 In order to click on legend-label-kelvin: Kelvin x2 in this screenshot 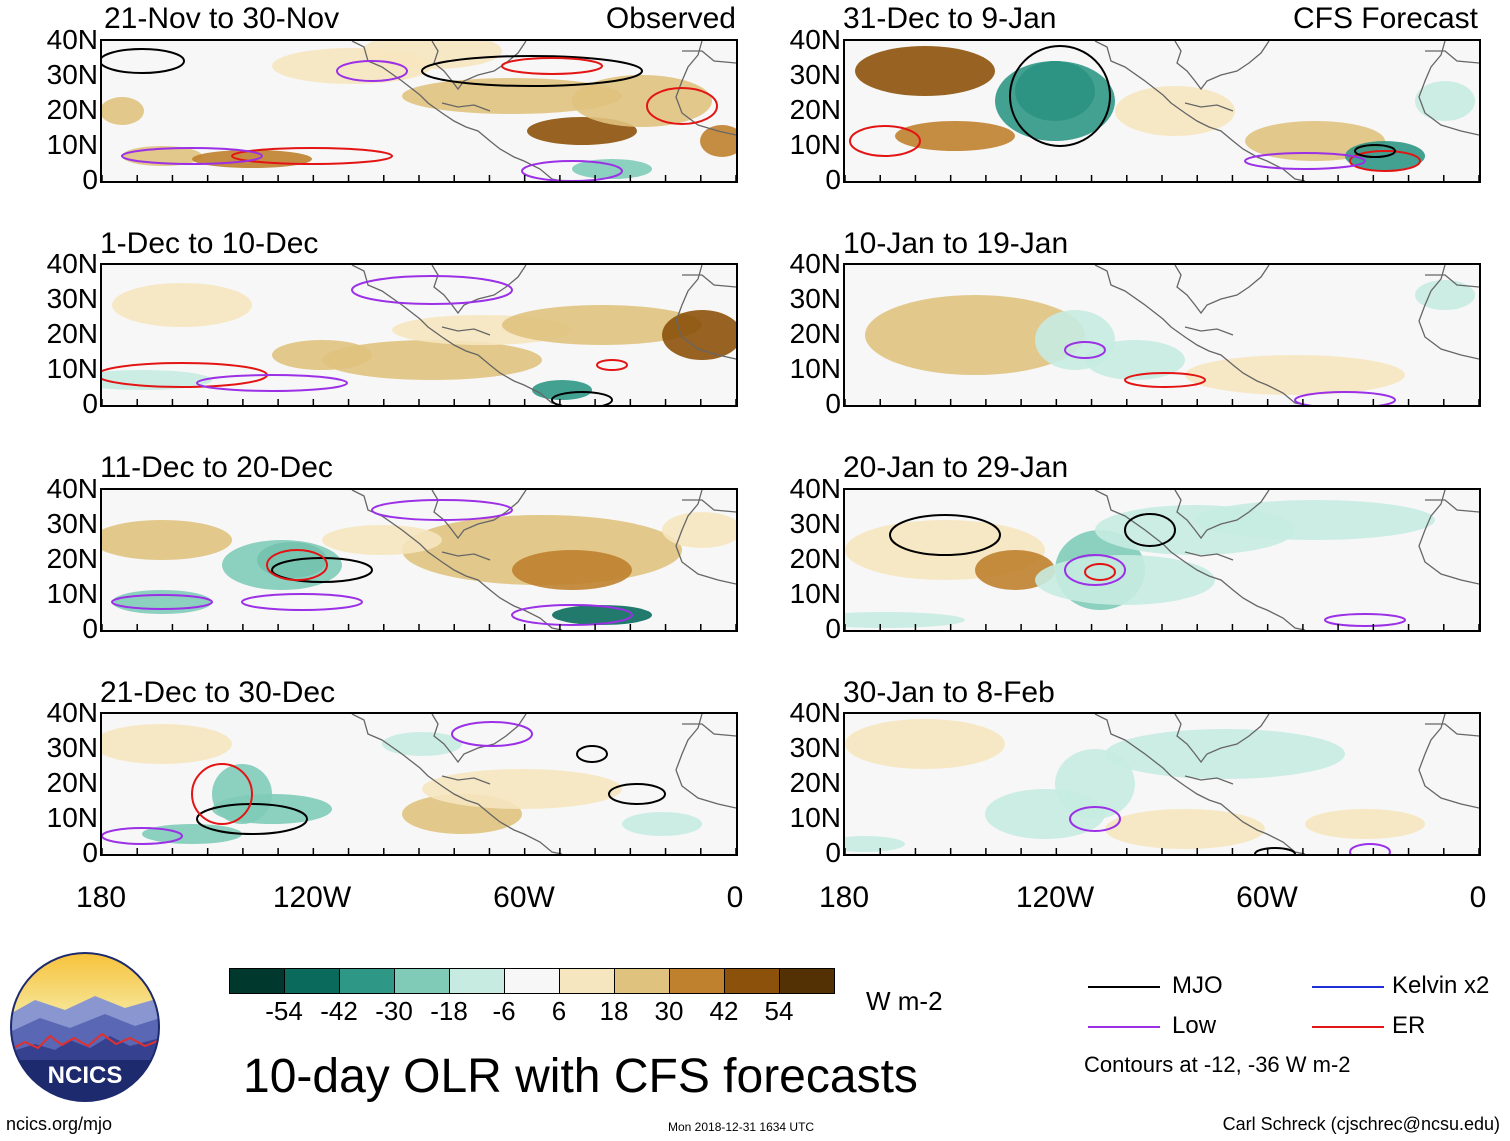, I will do `click(1441, 985)`.